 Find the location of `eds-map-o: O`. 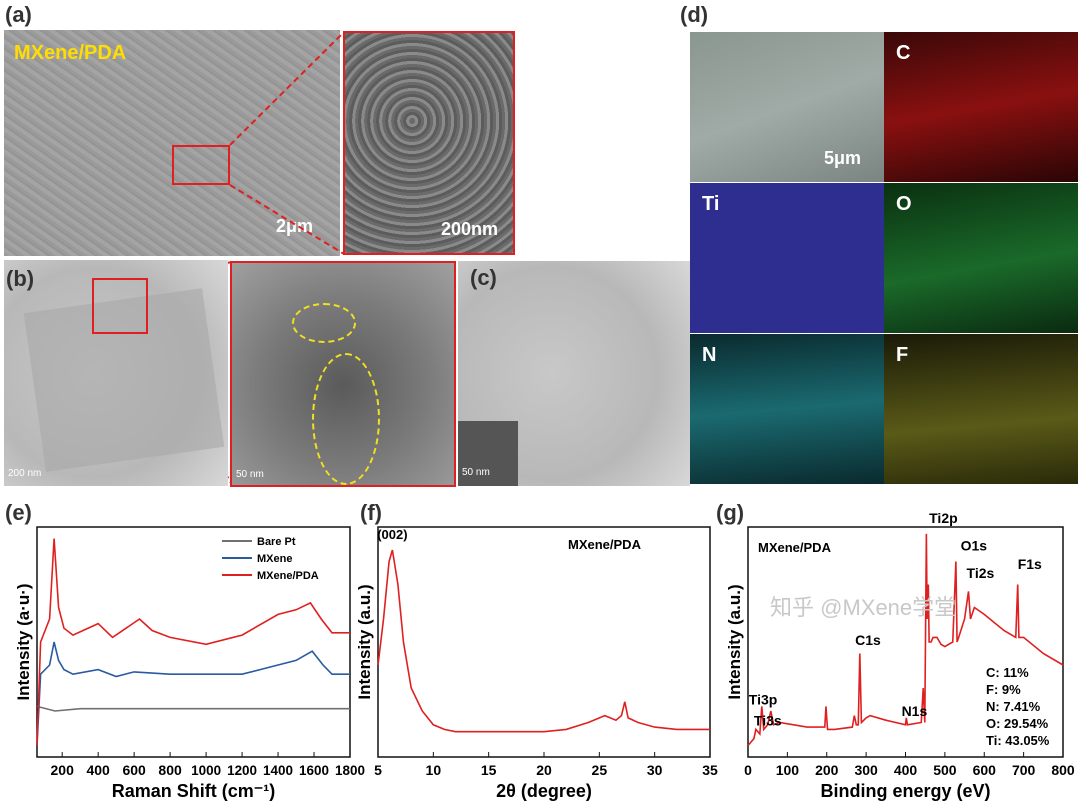

eds-map-o: O is located at coordinates (981, 258).